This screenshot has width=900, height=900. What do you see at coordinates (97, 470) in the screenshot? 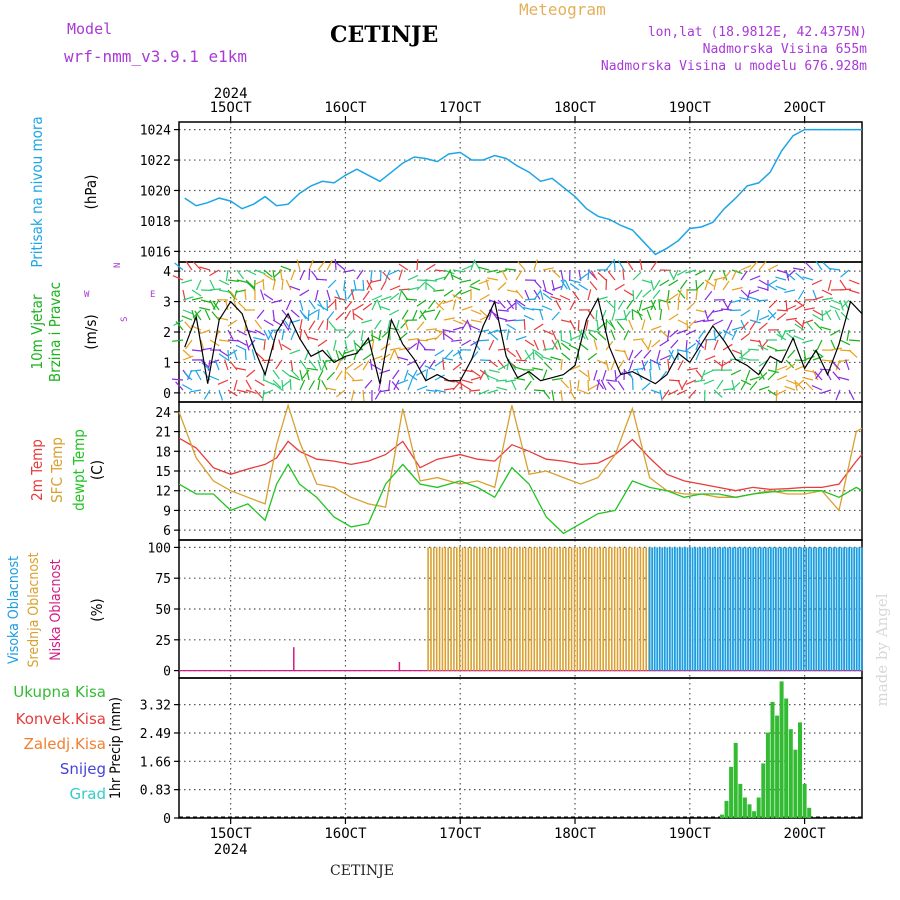
I see `temp-axis-unit: (C)` at bounding box center [97, 470].